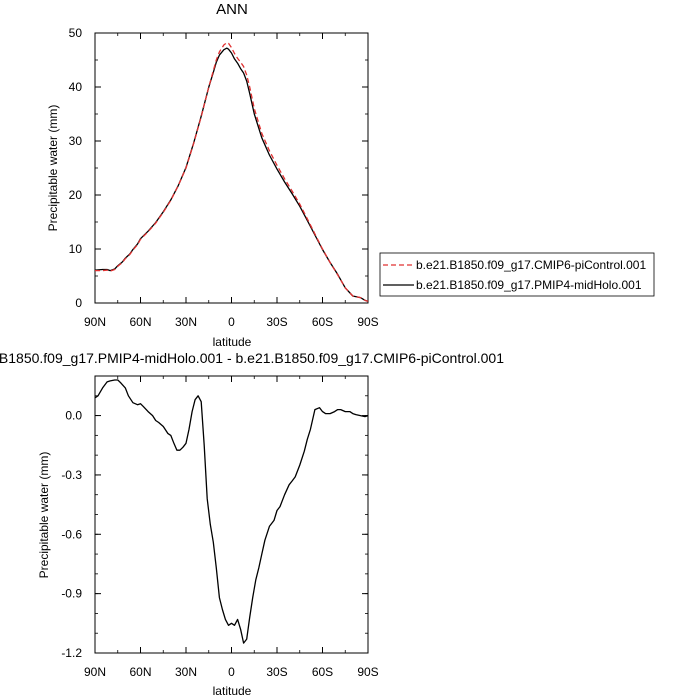 Image resolution: width=700 pixels, height=700 pixels. Describe the element at coordinates (95, 322) in the screenshot. I see `top-x-tick-label: 90N` at that location.